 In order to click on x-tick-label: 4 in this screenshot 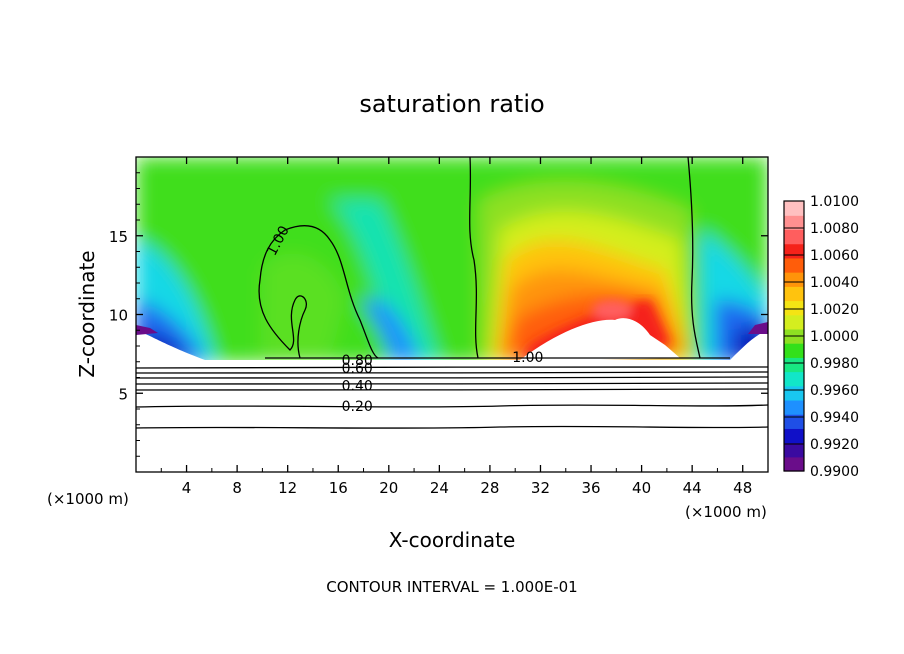, I will do `click(187, 488)`.